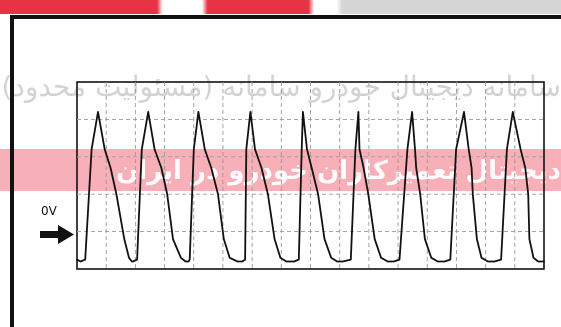 Image resolution: width=561 pixels, height=327 pixels. What do you see at coordinates (285, 17) in the screenshot?
I see `frame-top-border` at bounding box center [285, 17].